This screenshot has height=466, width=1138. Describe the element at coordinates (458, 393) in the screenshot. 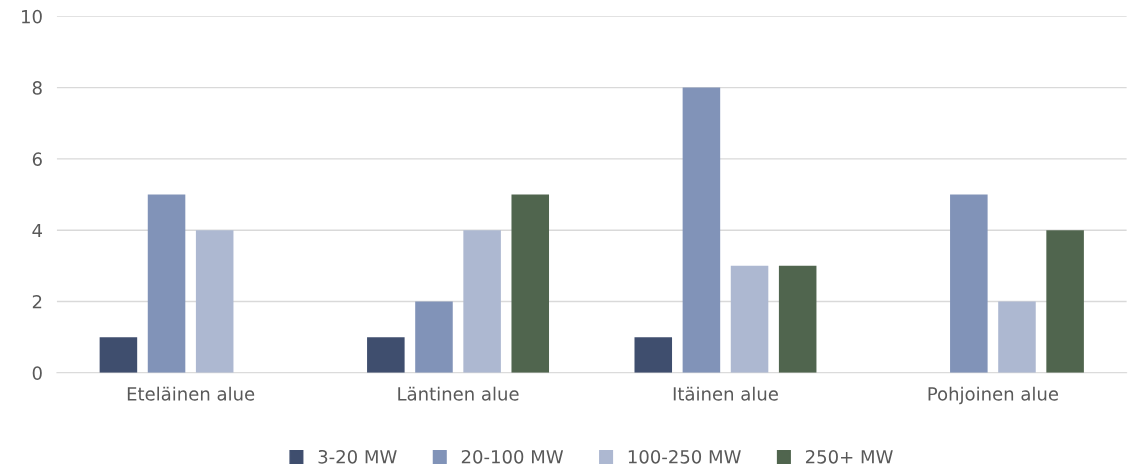

I see `x-tick-label: Läntinen alue` at that location.